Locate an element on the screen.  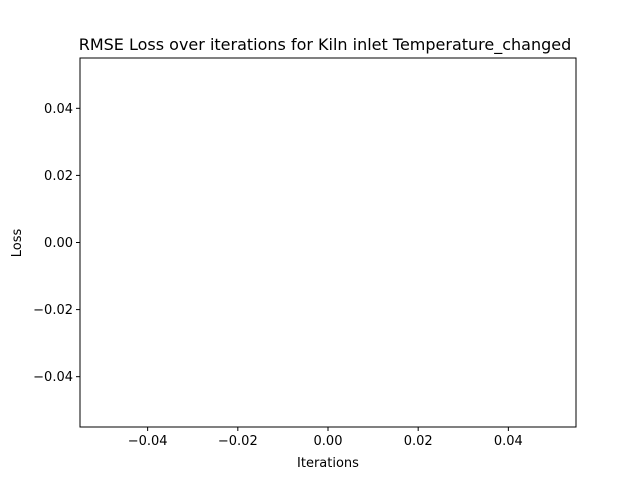
y-tick-label: 0.02 is located at coordinates (58, 176).